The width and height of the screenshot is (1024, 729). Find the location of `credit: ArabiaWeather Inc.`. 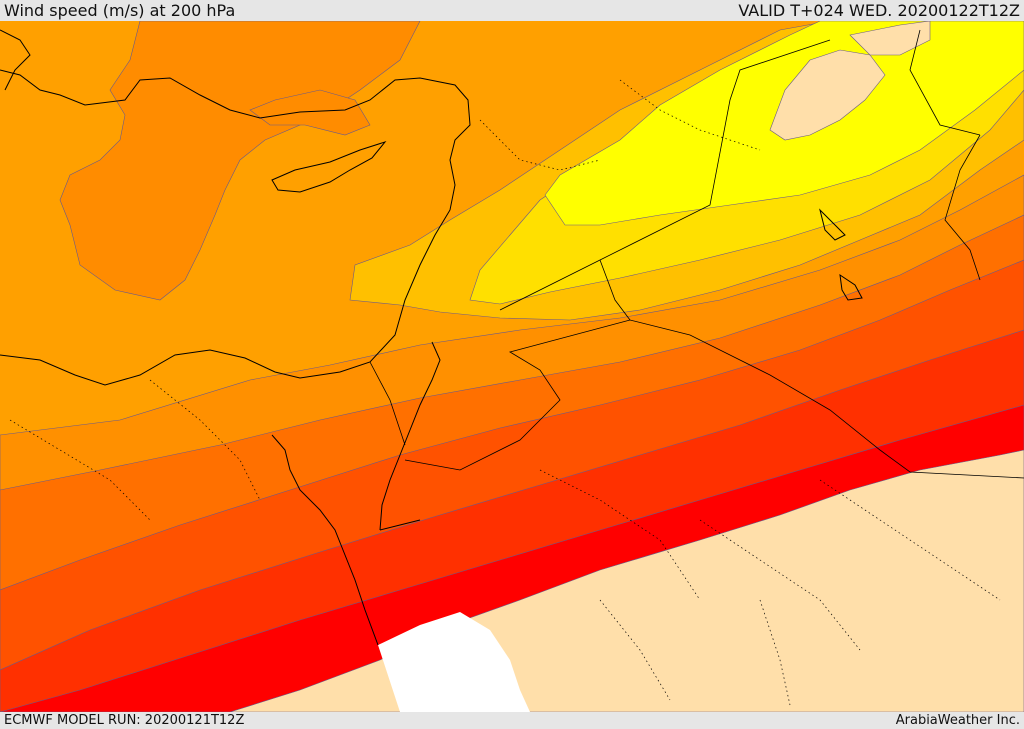

credit: ArabiaWeather Inc. is located at coordinates (957, 720).